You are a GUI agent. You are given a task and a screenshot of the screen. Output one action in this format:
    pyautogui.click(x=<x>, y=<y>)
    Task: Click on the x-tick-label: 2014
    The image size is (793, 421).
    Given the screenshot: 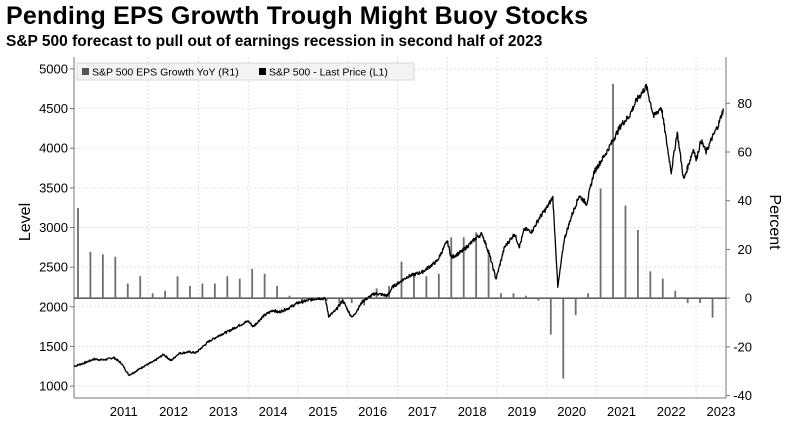 What is the action you would take?
    pyautogui.click(x=273, y=411)
    